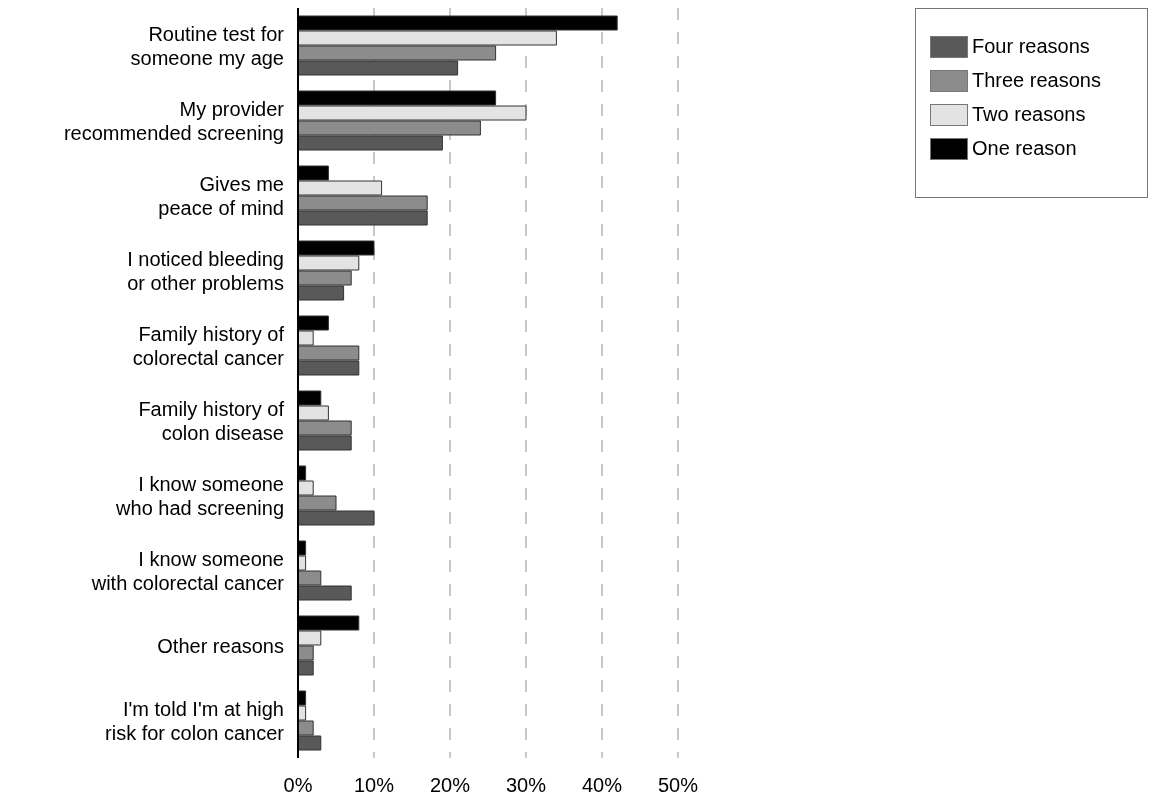 This screenshot has height=808, width=1156. I want to click on y-tick-label: Routine test for someone my age, so click(207, 45).